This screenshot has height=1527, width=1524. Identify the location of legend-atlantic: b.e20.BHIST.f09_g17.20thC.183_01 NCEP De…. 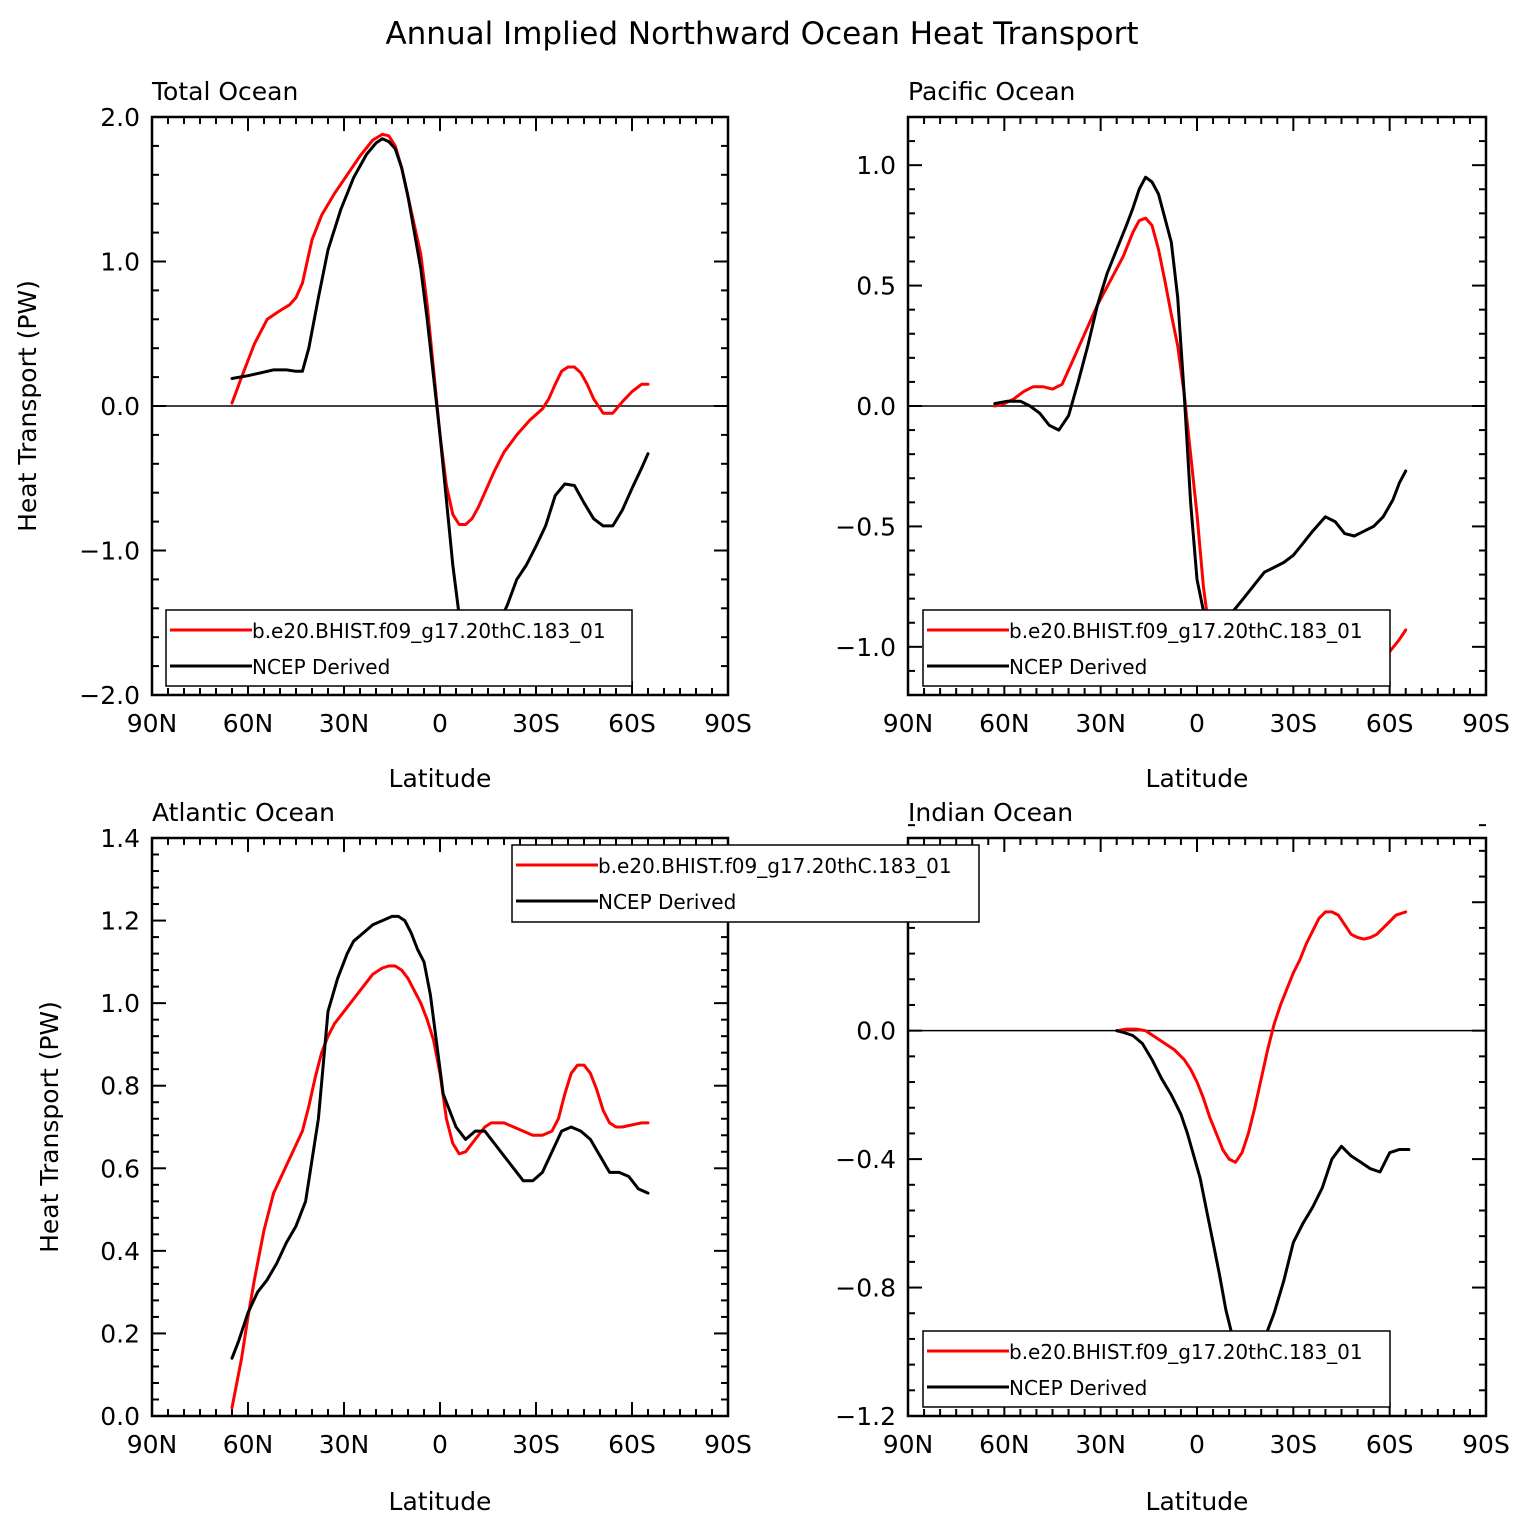
(745, 883).